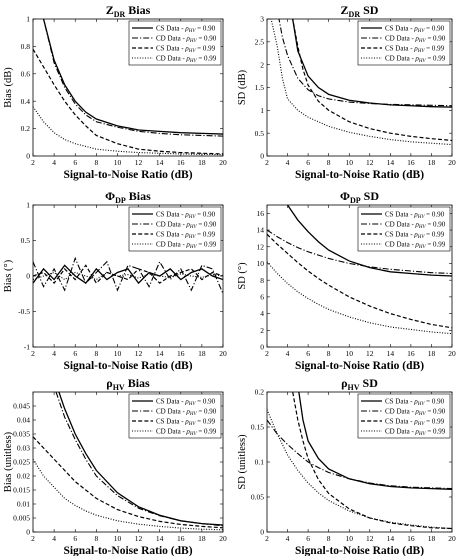 Image resolution: width=474 pixels, height=556 pixels. Describe the element at coordinates (262, 296) in the screenshot. I see `y-tick-label: 6` at that location.